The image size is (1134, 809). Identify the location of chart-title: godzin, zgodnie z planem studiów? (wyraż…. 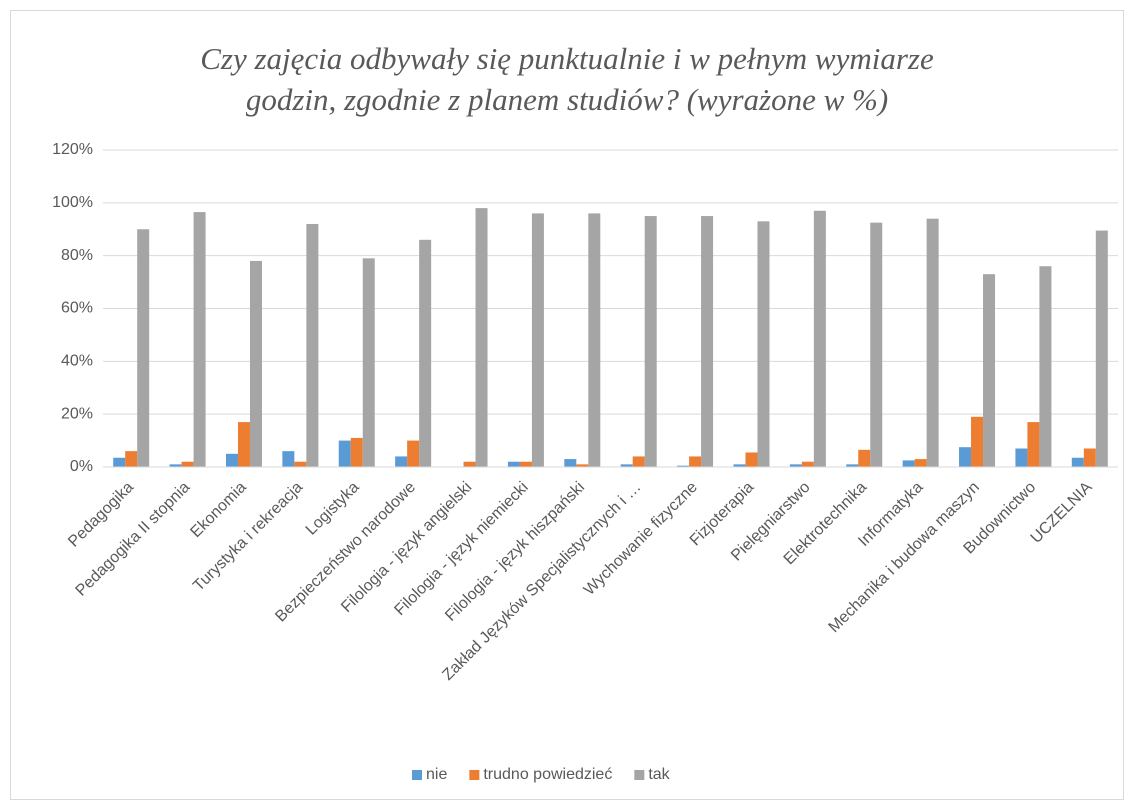
(567, 99).